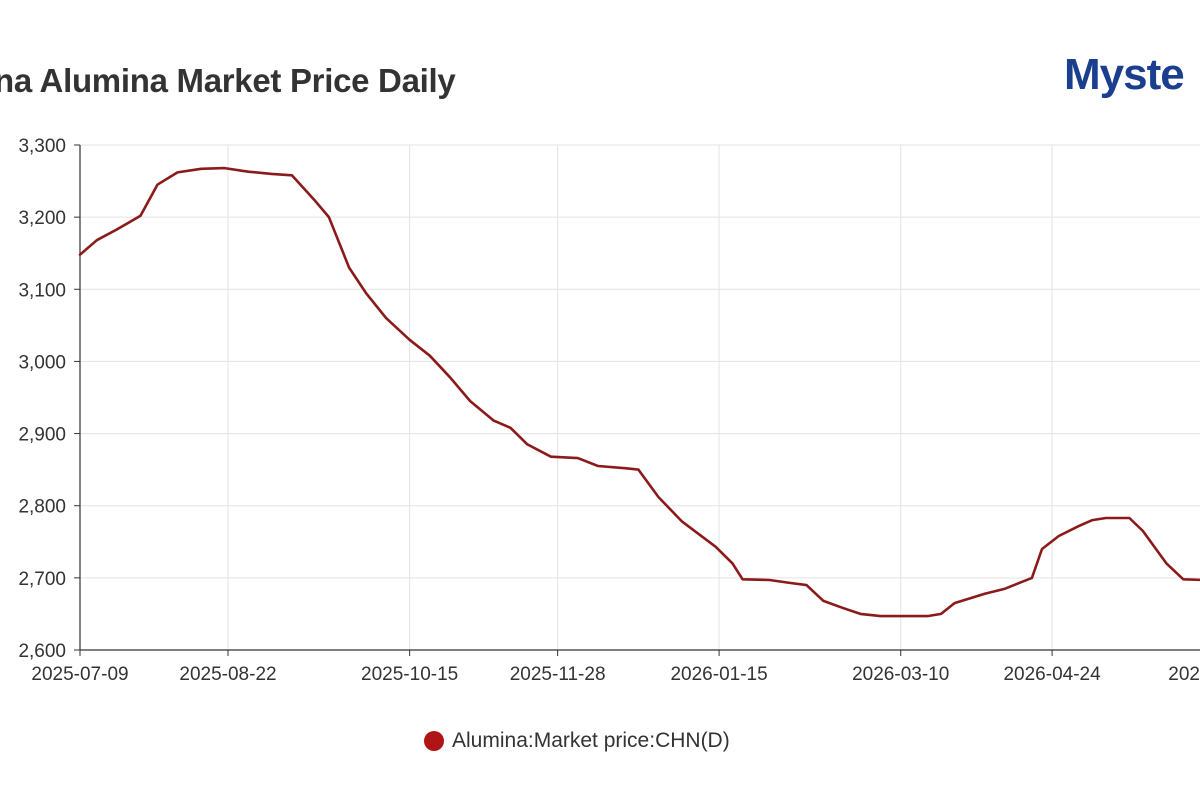 This screenshot has height=800, width=1200. What do you see at coordinates (42, 218) in the screenshot?
I see `y-tick-label: 3,200` at bounding box center [42, 218].